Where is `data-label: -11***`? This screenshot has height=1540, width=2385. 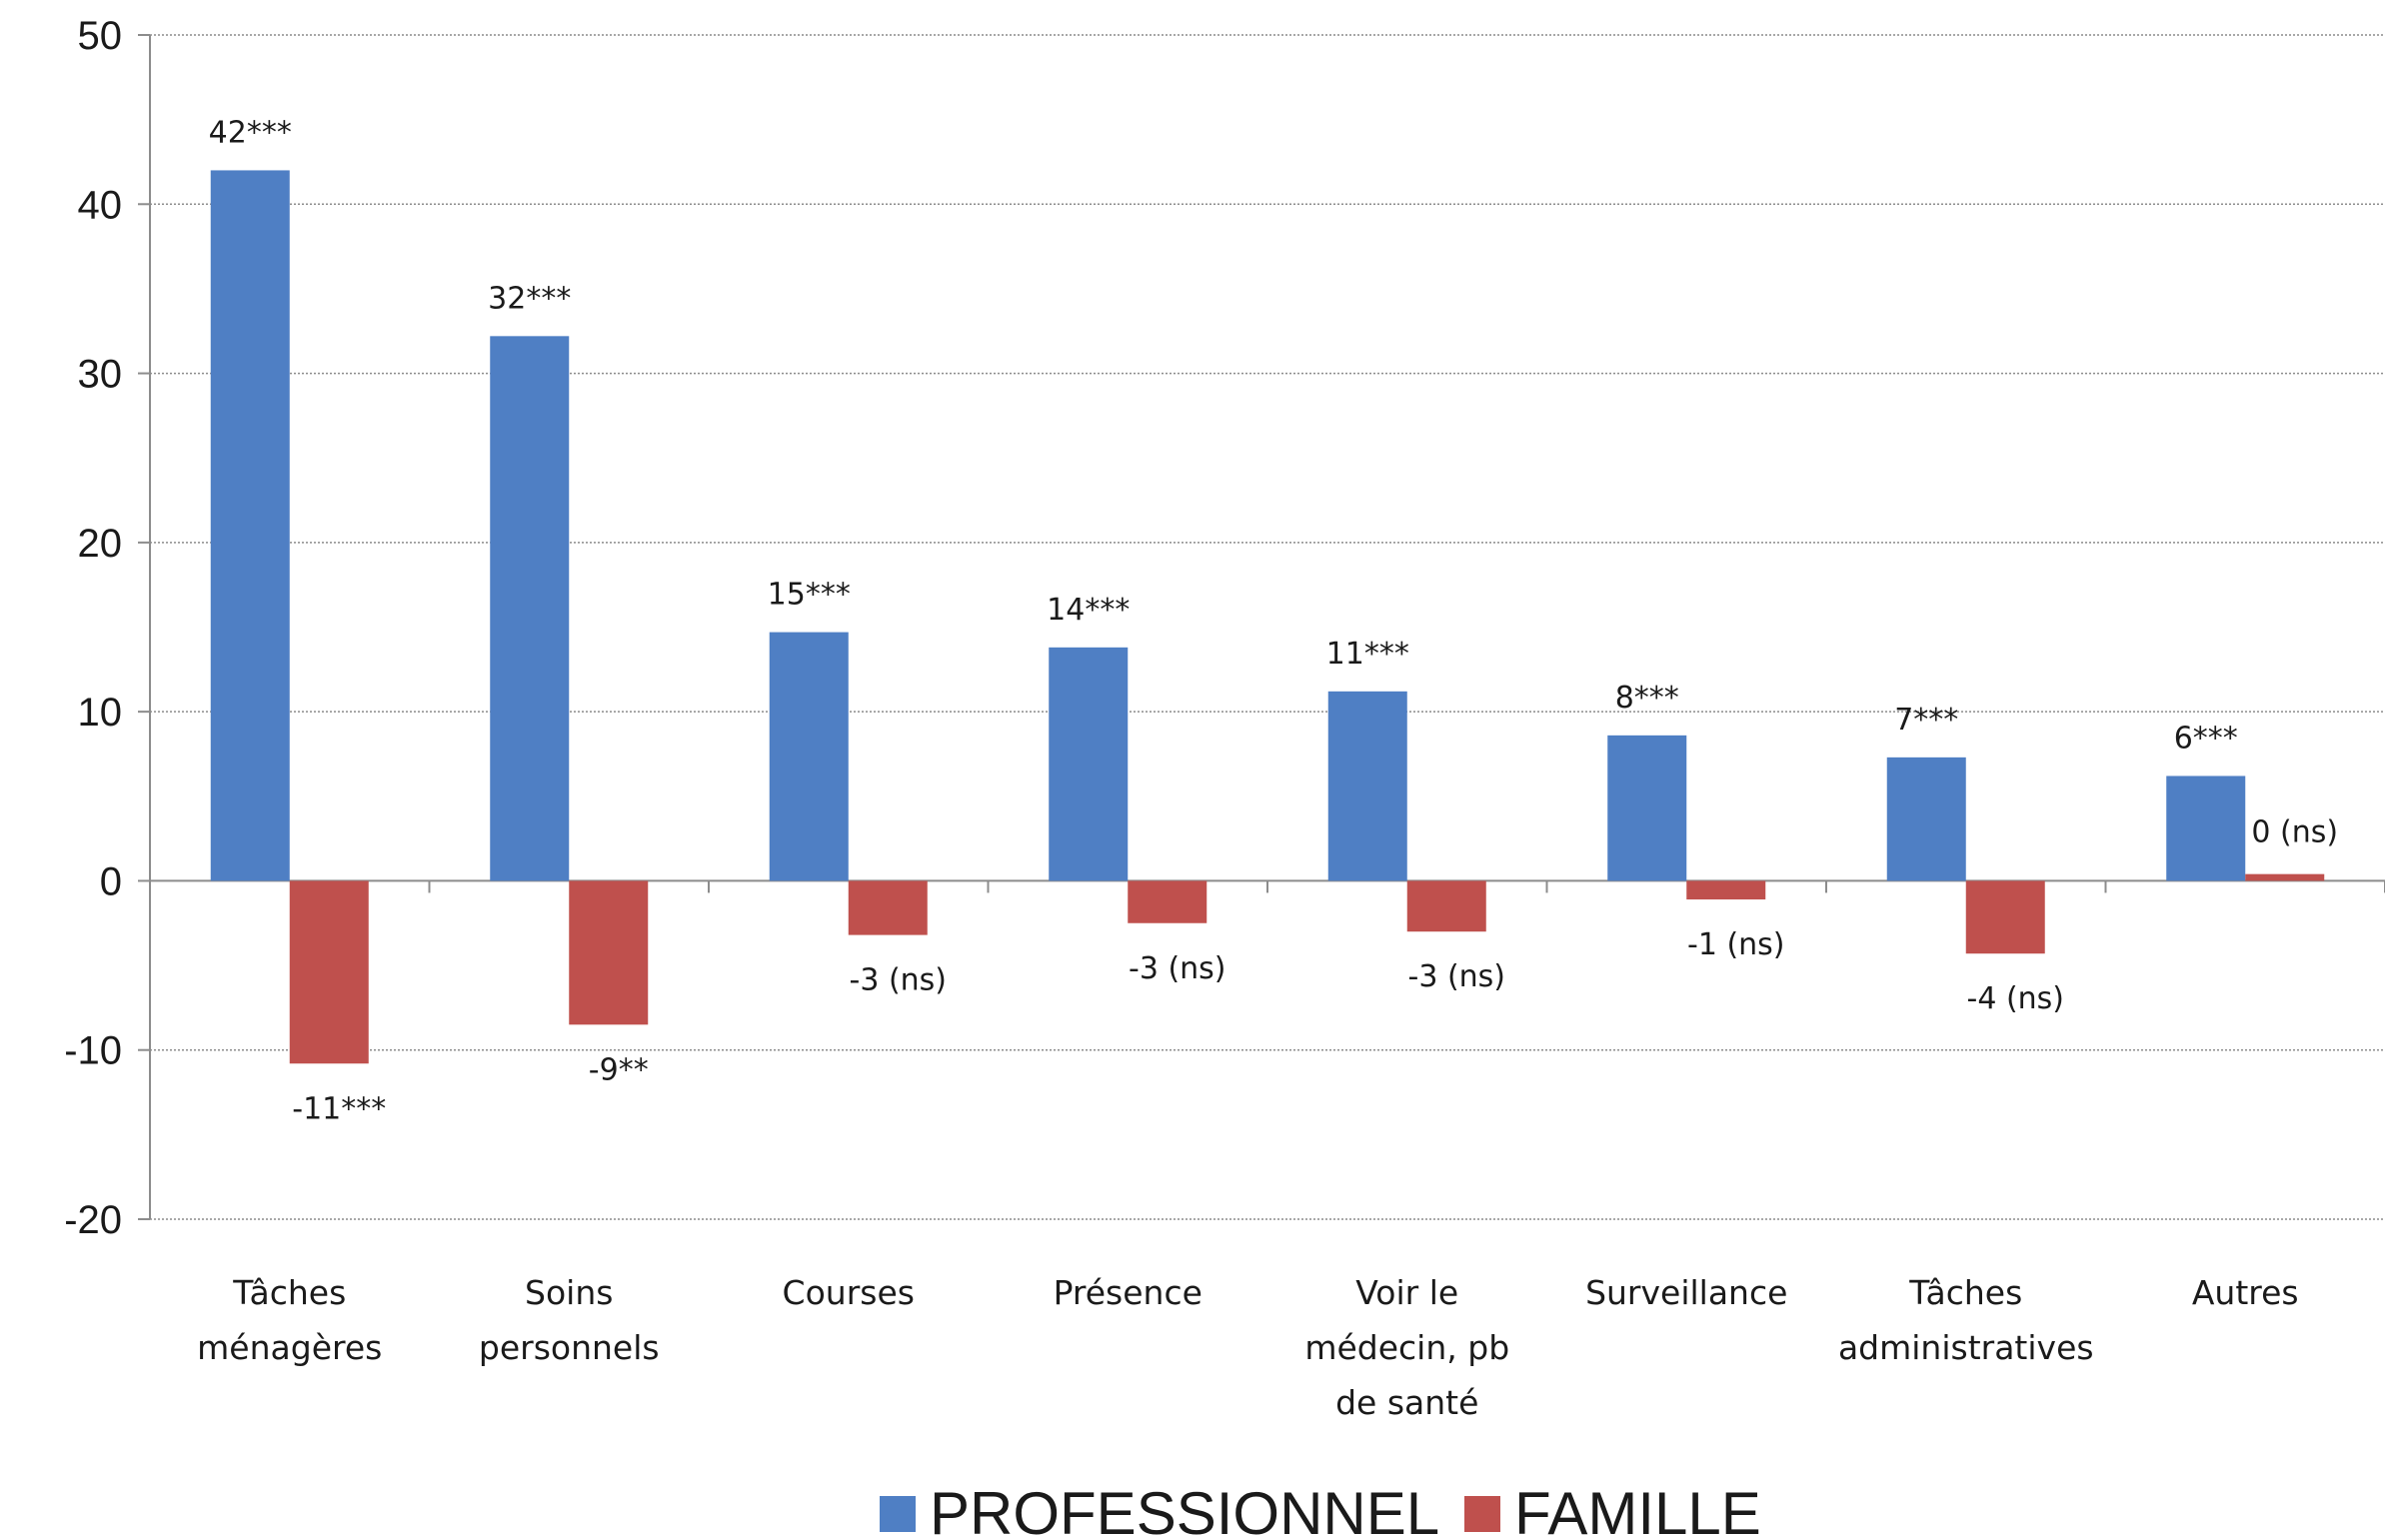 data-label: -11*** is located at coordinates (339, 1108).